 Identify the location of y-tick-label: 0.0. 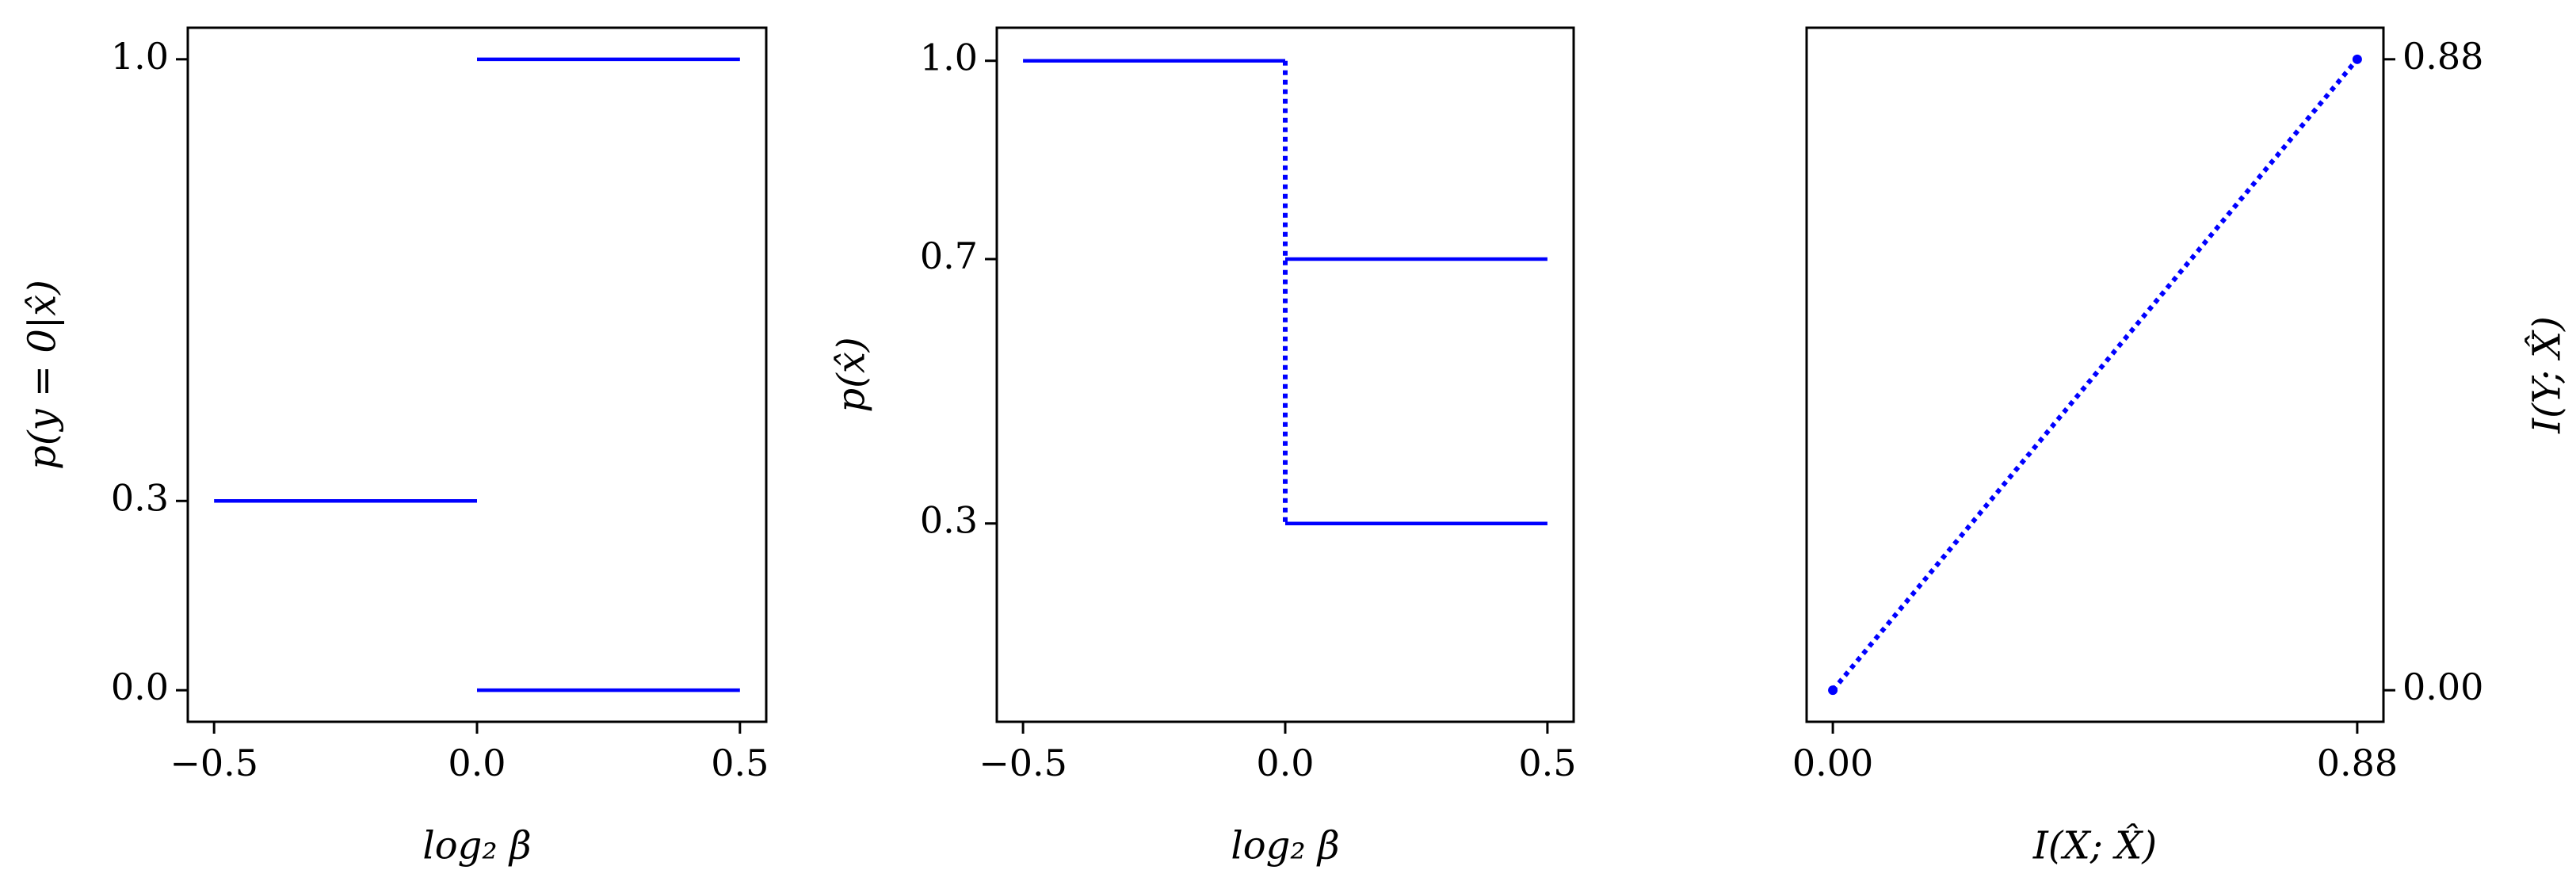
(140, 687).